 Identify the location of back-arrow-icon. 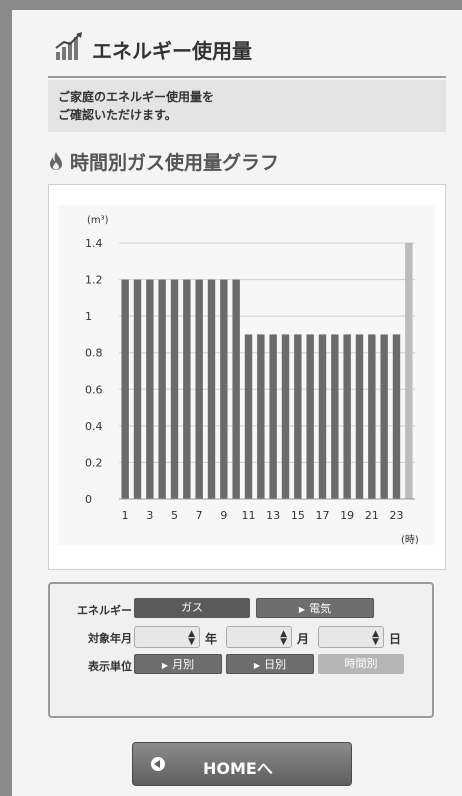
(158, 764).